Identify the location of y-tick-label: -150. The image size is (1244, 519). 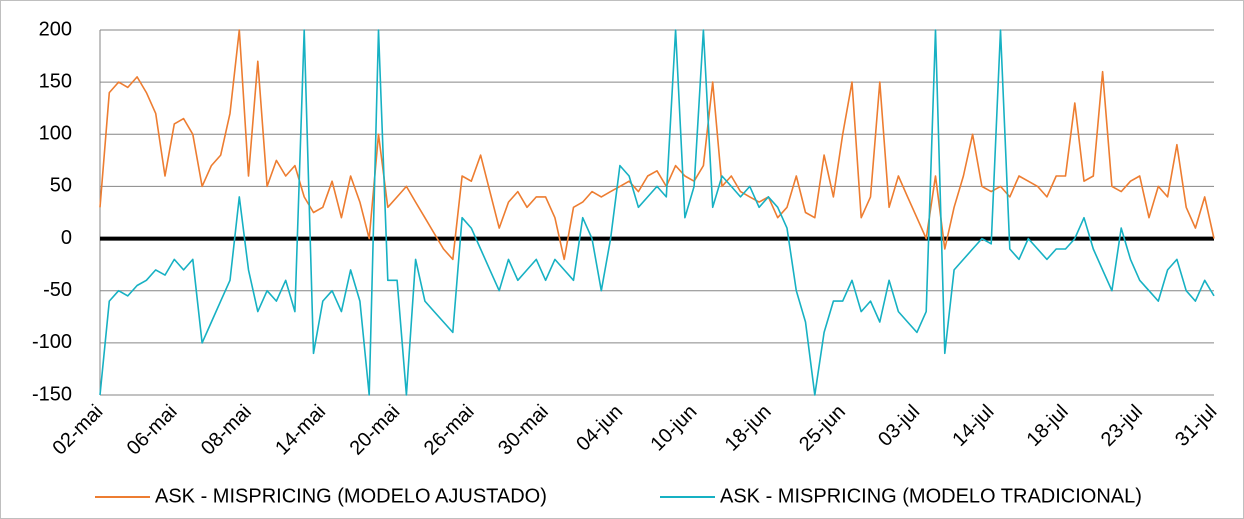
(52, 394).